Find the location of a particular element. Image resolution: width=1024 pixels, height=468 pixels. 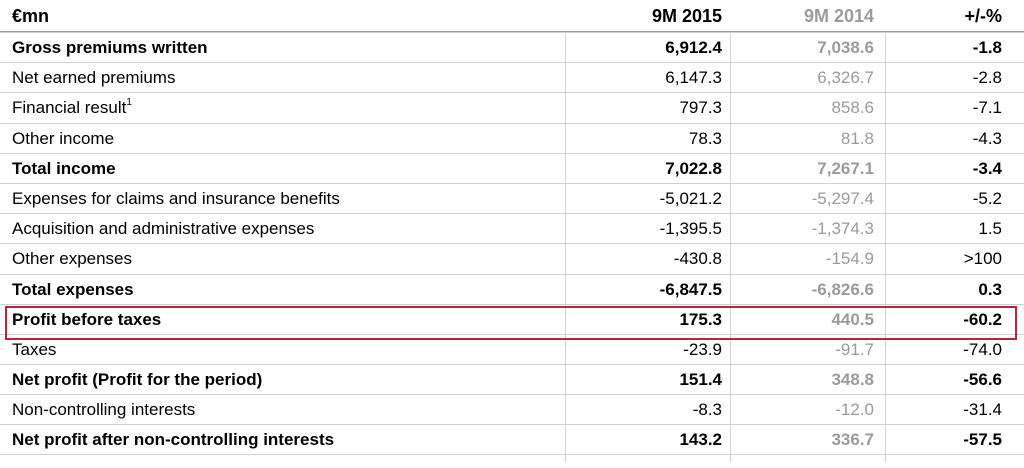

value-change: -57.5 is located at coordinates (982, 440).